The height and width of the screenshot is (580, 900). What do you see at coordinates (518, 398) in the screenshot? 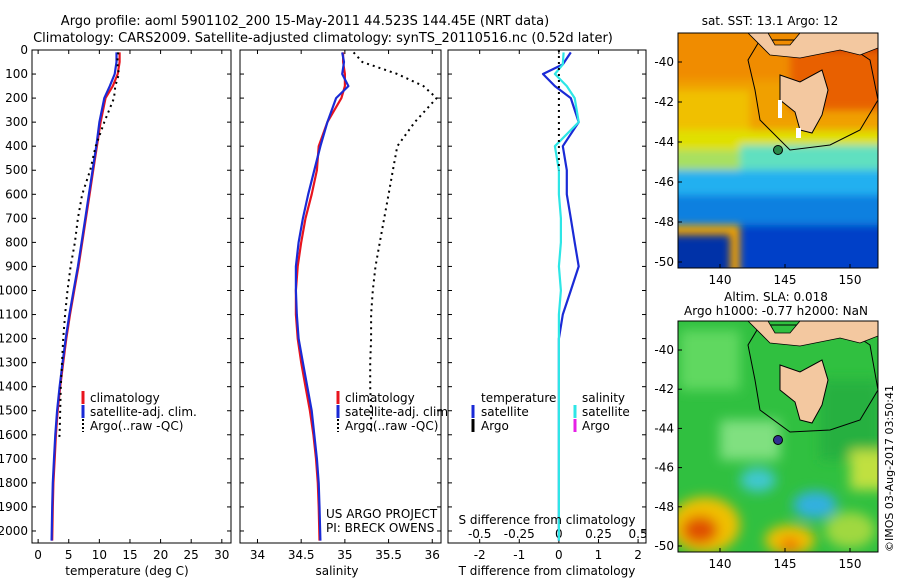
I see `difference-legend-temperature-header: temperature` at bounding box center [518, 398].